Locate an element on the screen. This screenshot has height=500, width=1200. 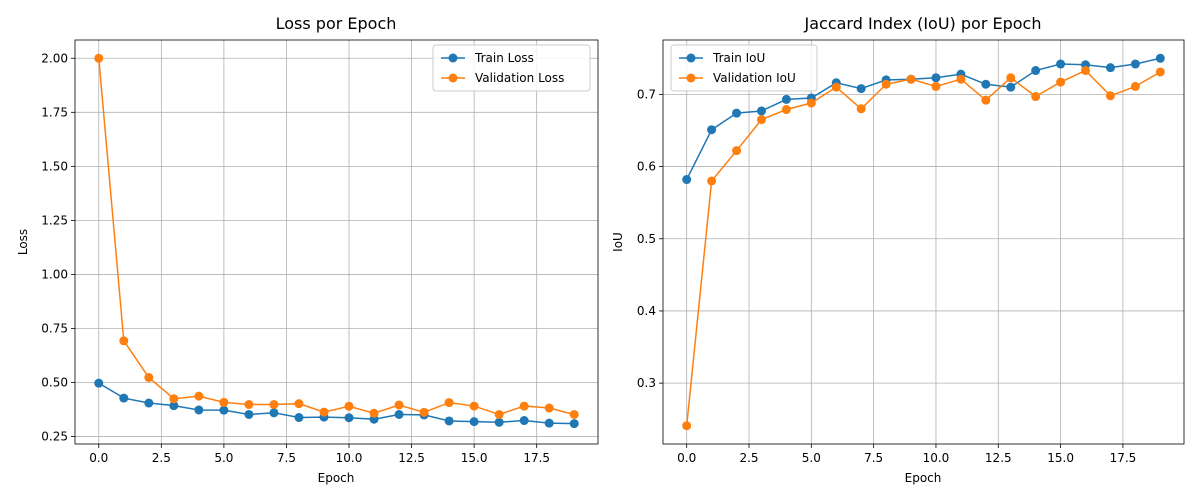
y-tick-label: 1.75 is located at coordinates (54, 112).